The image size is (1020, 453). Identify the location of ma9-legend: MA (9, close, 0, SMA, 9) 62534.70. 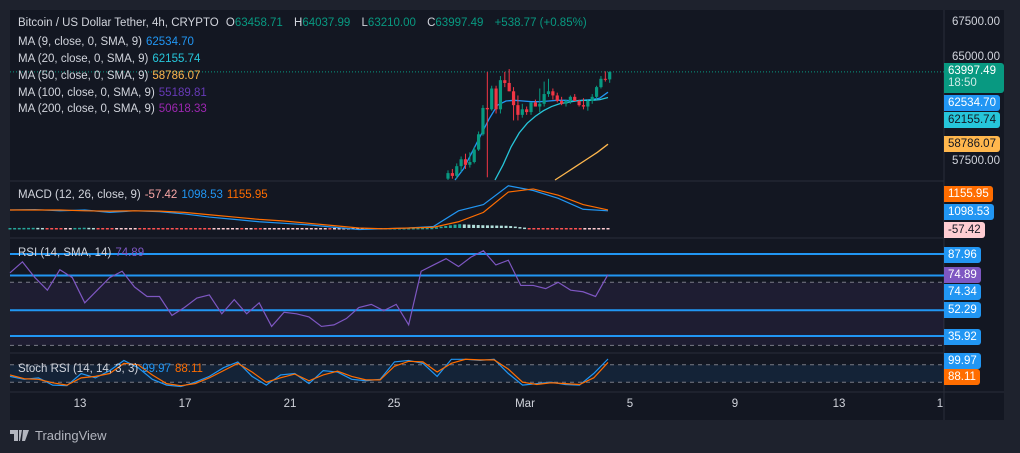
(106, 42).